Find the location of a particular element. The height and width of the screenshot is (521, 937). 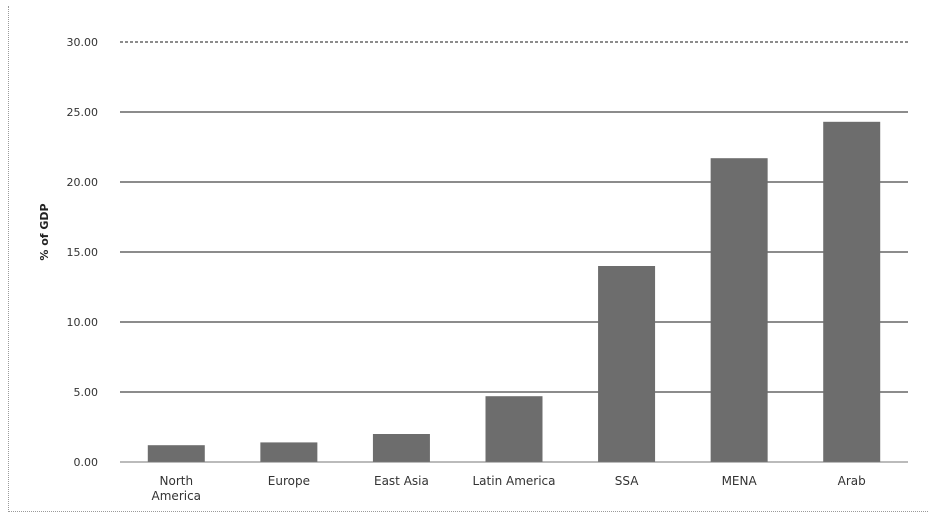

y-tick-label: 0.00 is located at coordinates (86, 462).